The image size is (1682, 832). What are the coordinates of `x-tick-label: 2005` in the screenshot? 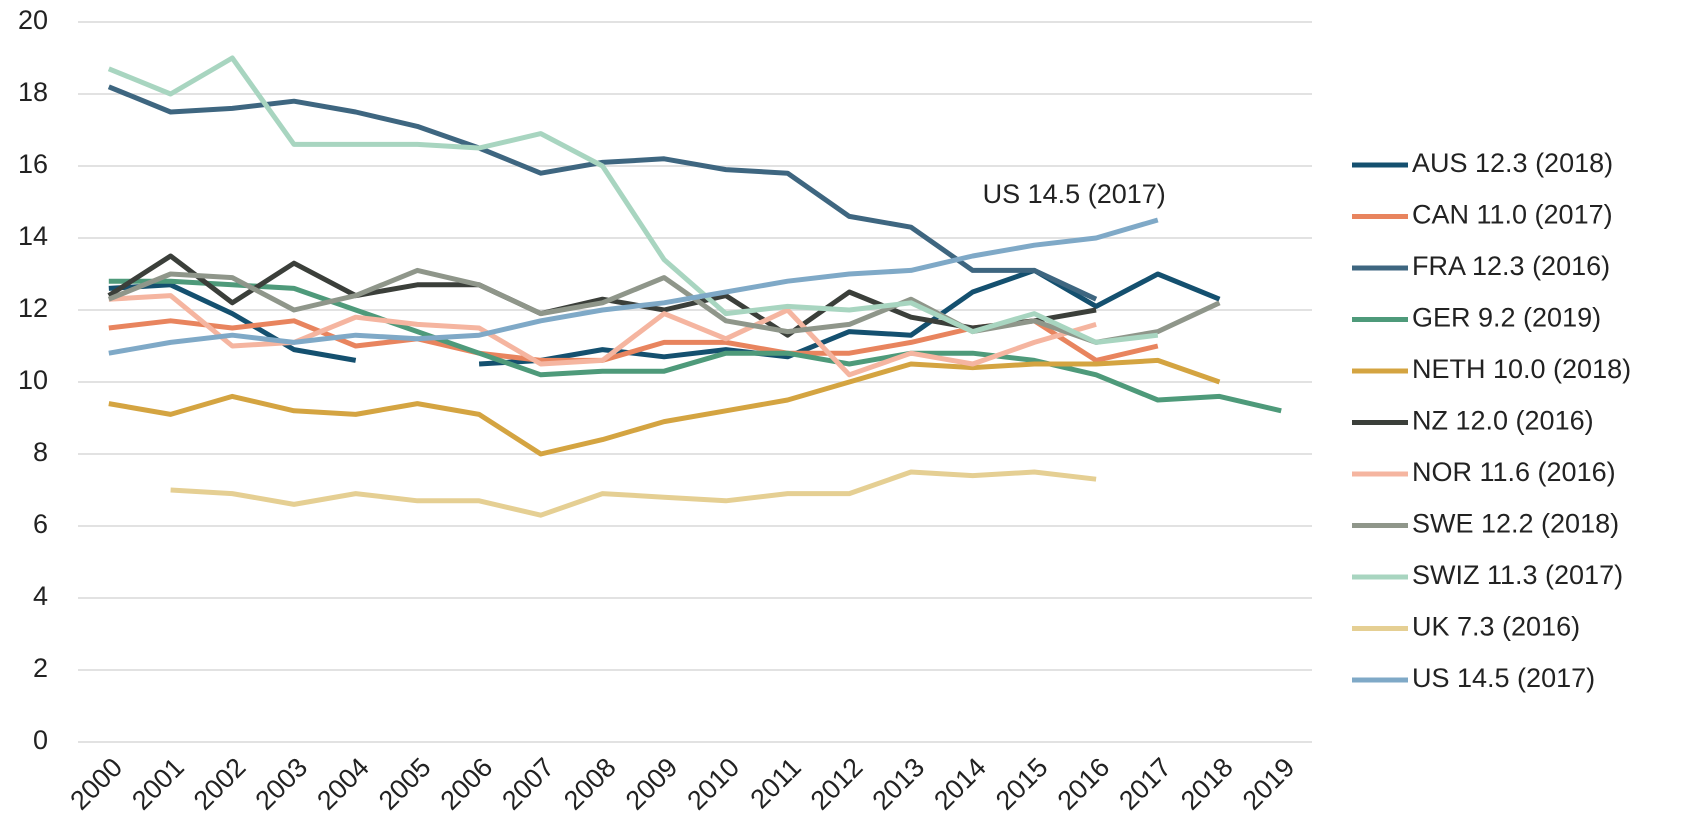 It's located at (405, 784).